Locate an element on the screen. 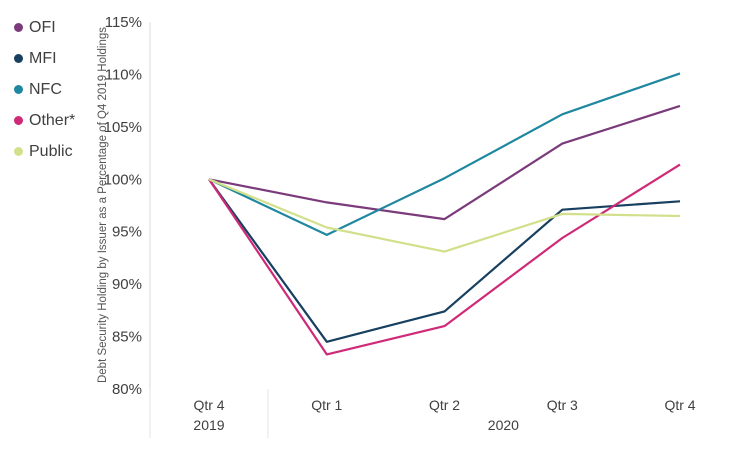 The image size is (756, 450). y-tick-label: 95% is located at coordinates (127, 232).